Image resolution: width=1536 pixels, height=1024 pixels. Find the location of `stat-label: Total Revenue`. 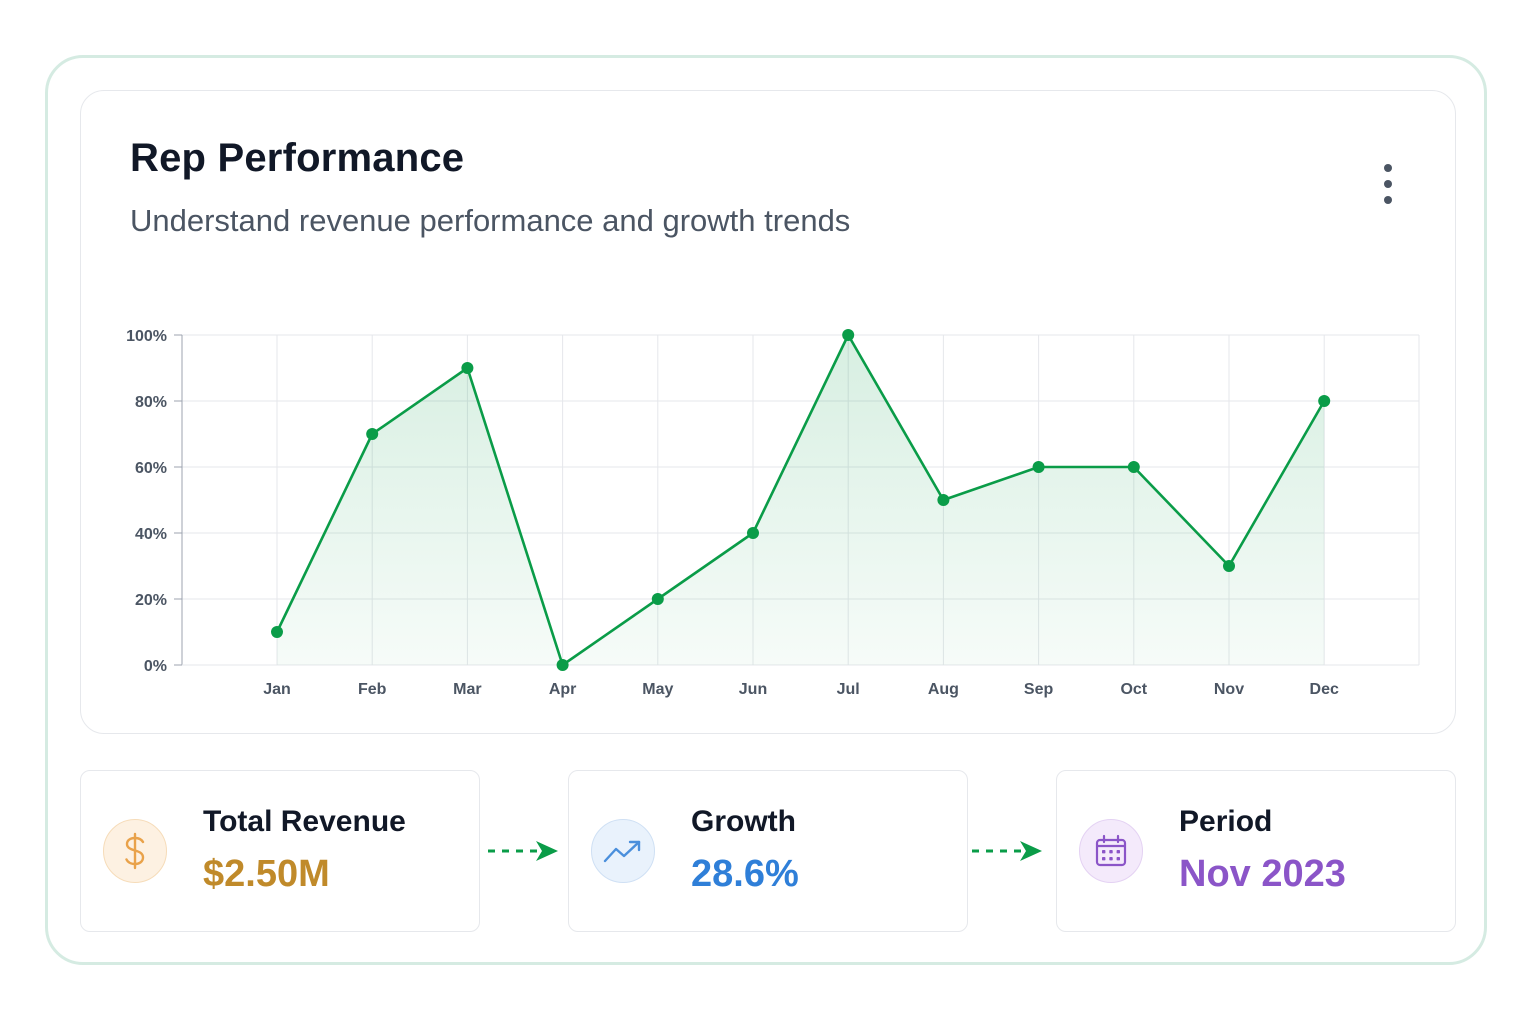

stat-label: Total Revenue is located at coordinates (304, 821).